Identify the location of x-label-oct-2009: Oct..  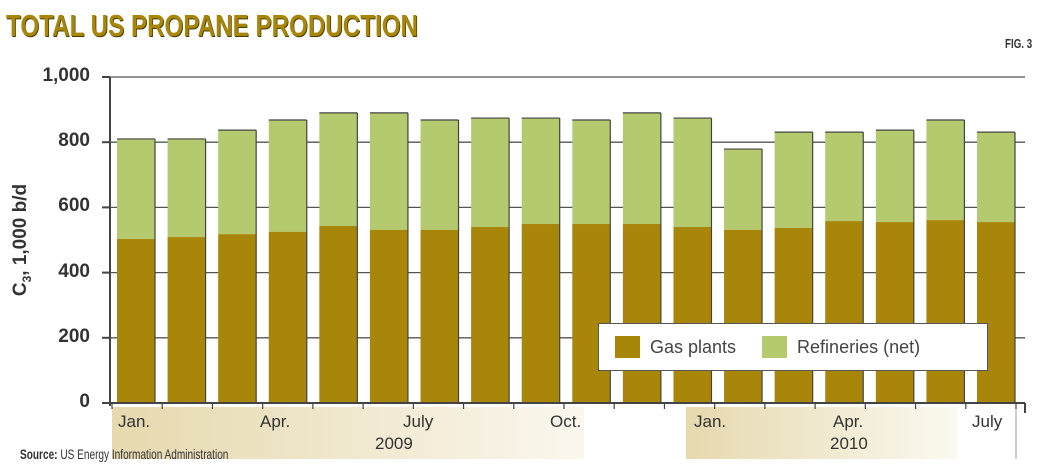
(566, 421).